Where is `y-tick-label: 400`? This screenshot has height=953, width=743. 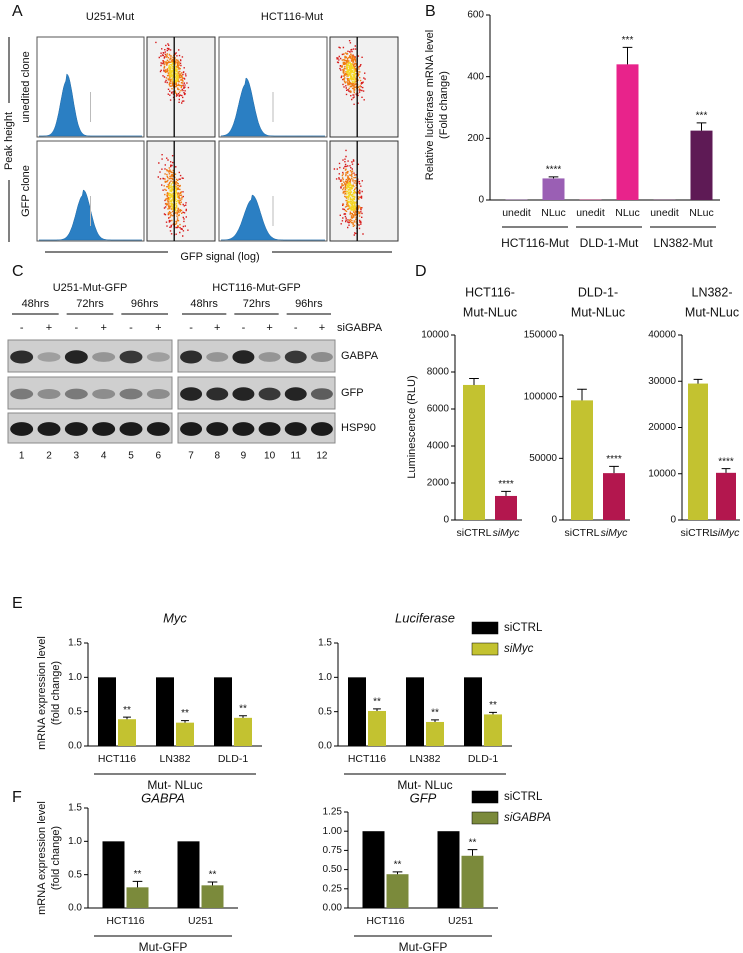 y-tick-label: 400 is located at coordinates (475, 76).